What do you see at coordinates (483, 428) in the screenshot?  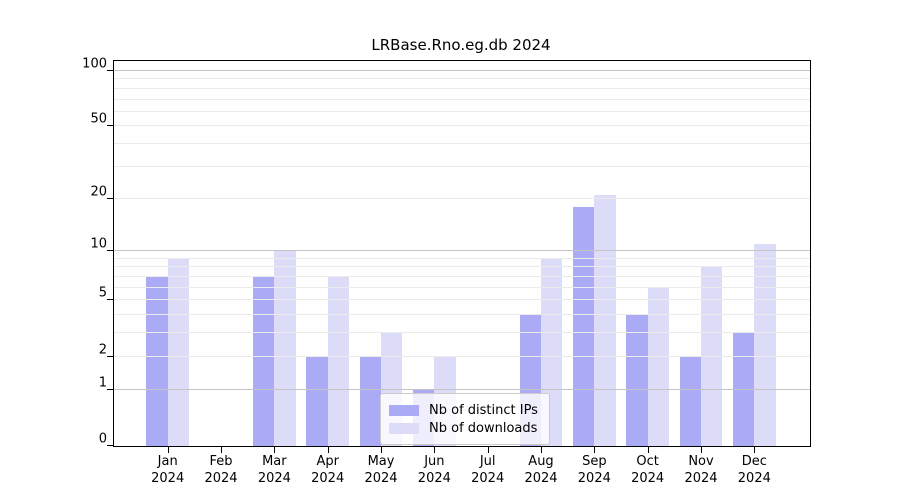 I see `legend-label: Nb of downloads` at bounding box center [483, 428].